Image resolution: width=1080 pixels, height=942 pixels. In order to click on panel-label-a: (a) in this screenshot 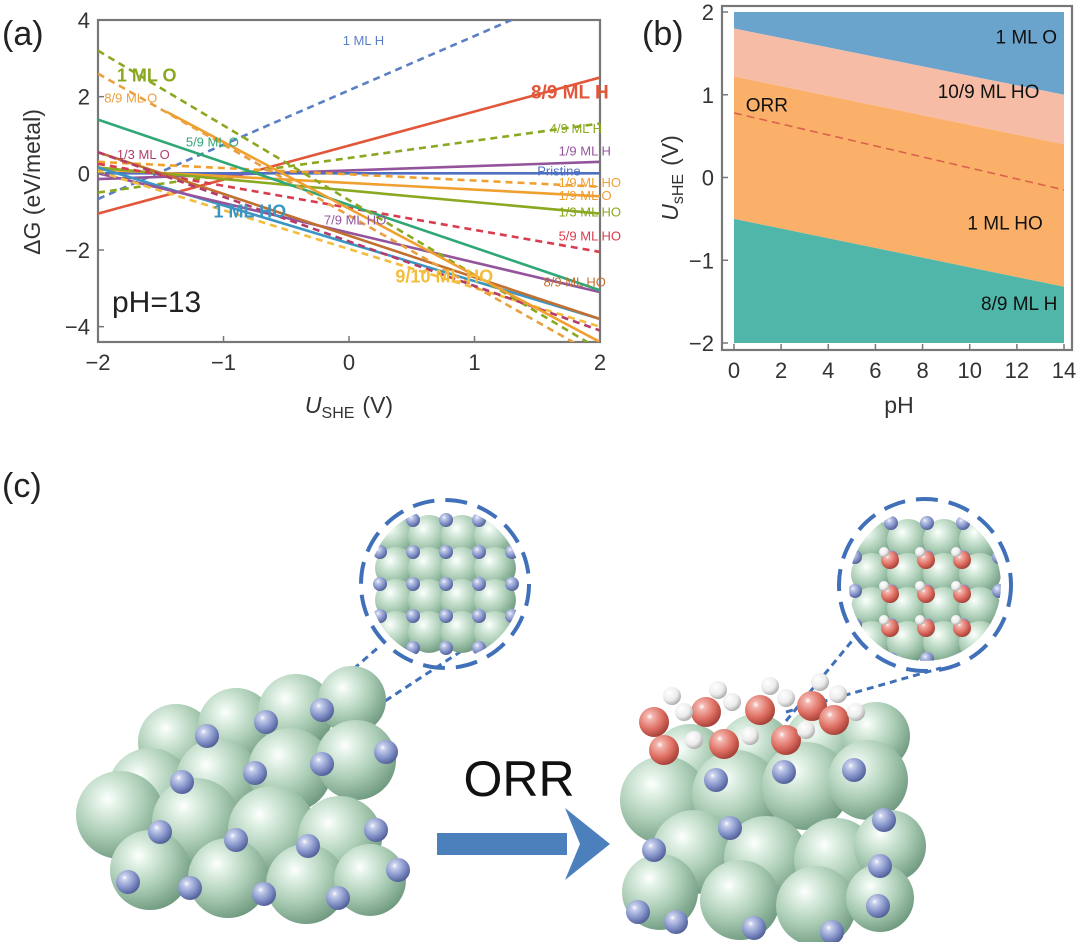, I will do `click(23, 34)`.